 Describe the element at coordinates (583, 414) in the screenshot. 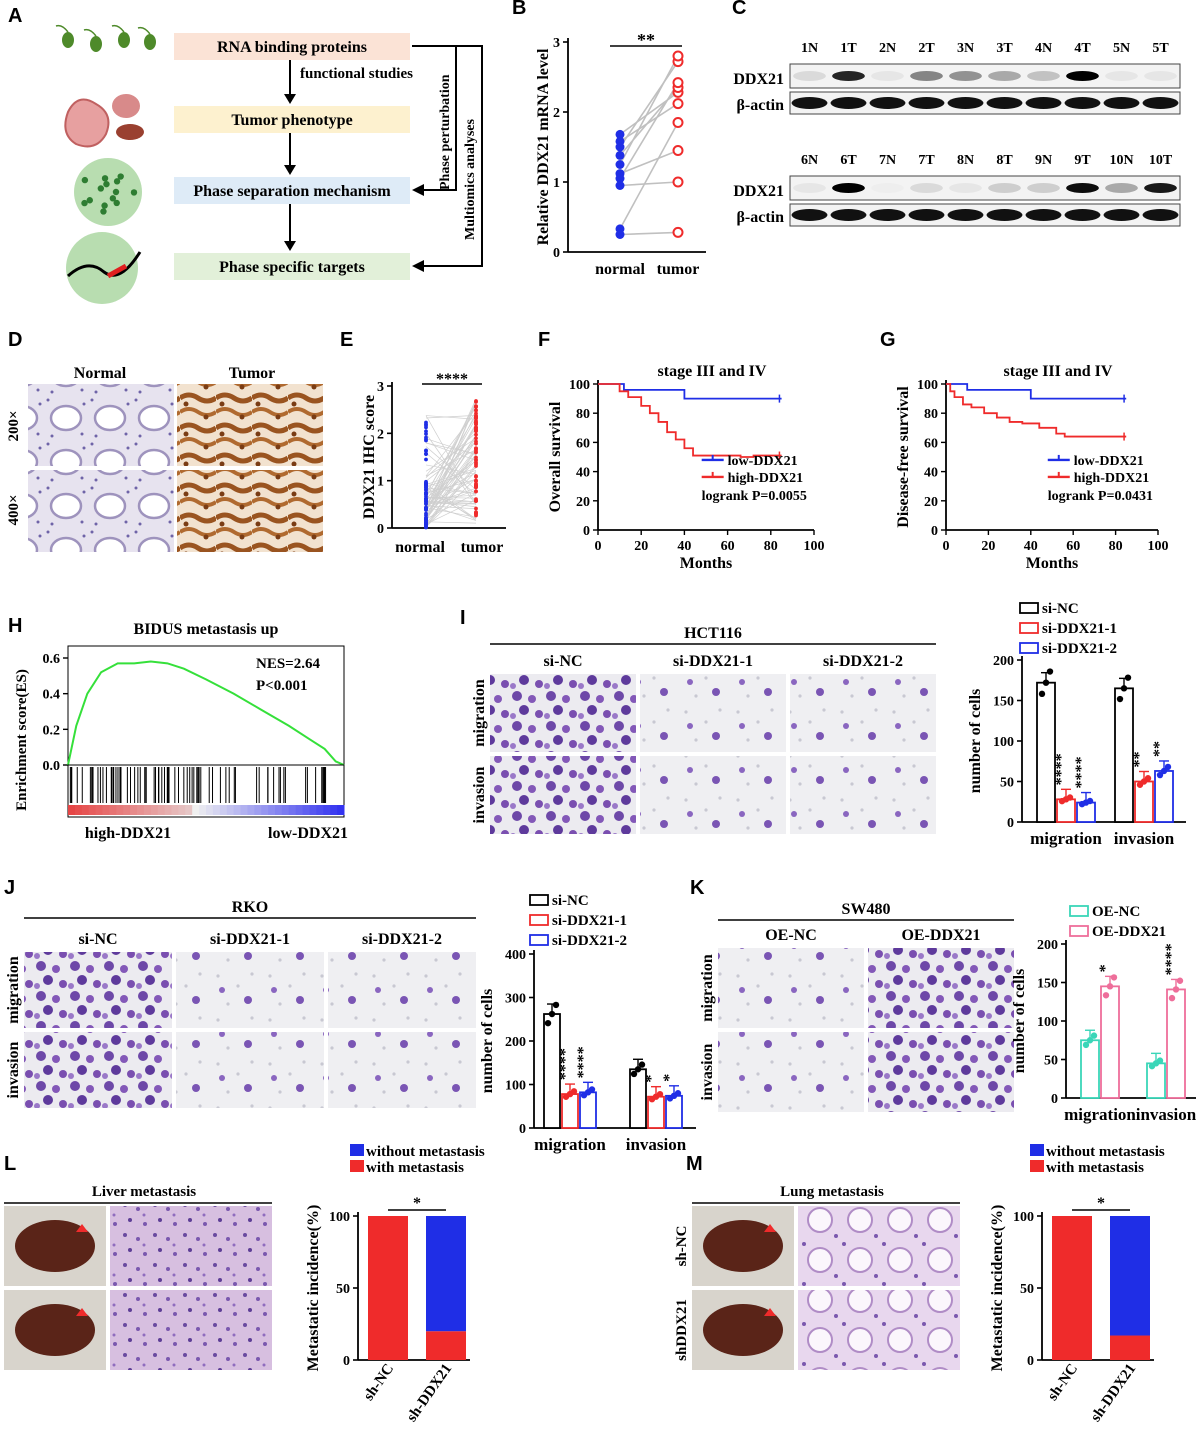

I see `y-tick-label: 80` at that location.